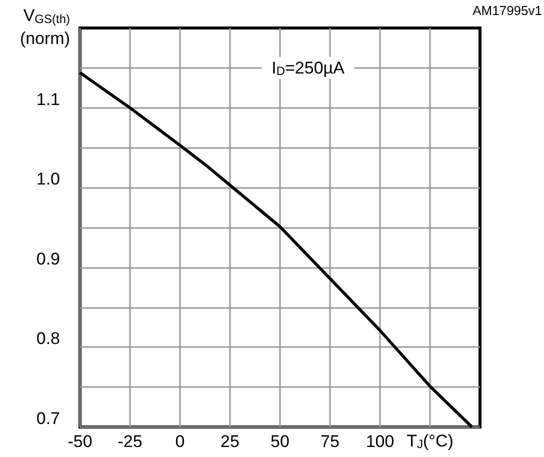  Describe the element at coordinates (80, 441) in the screenshot. I see `x-tick-label: -50` at that location.